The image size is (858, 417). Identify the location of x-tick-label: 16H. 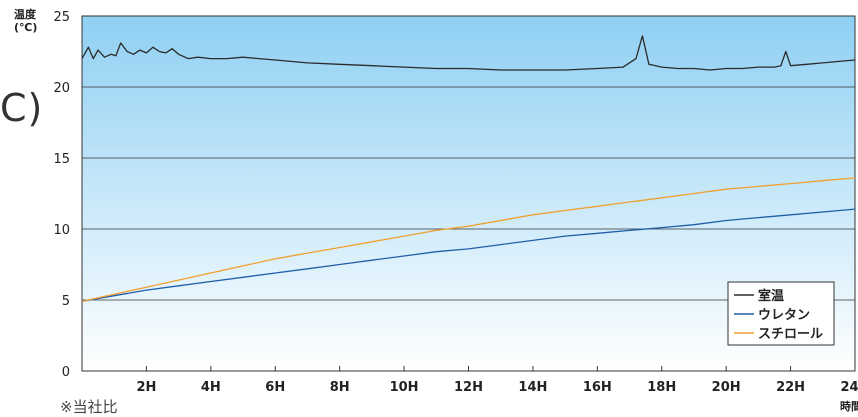
(597, 387).